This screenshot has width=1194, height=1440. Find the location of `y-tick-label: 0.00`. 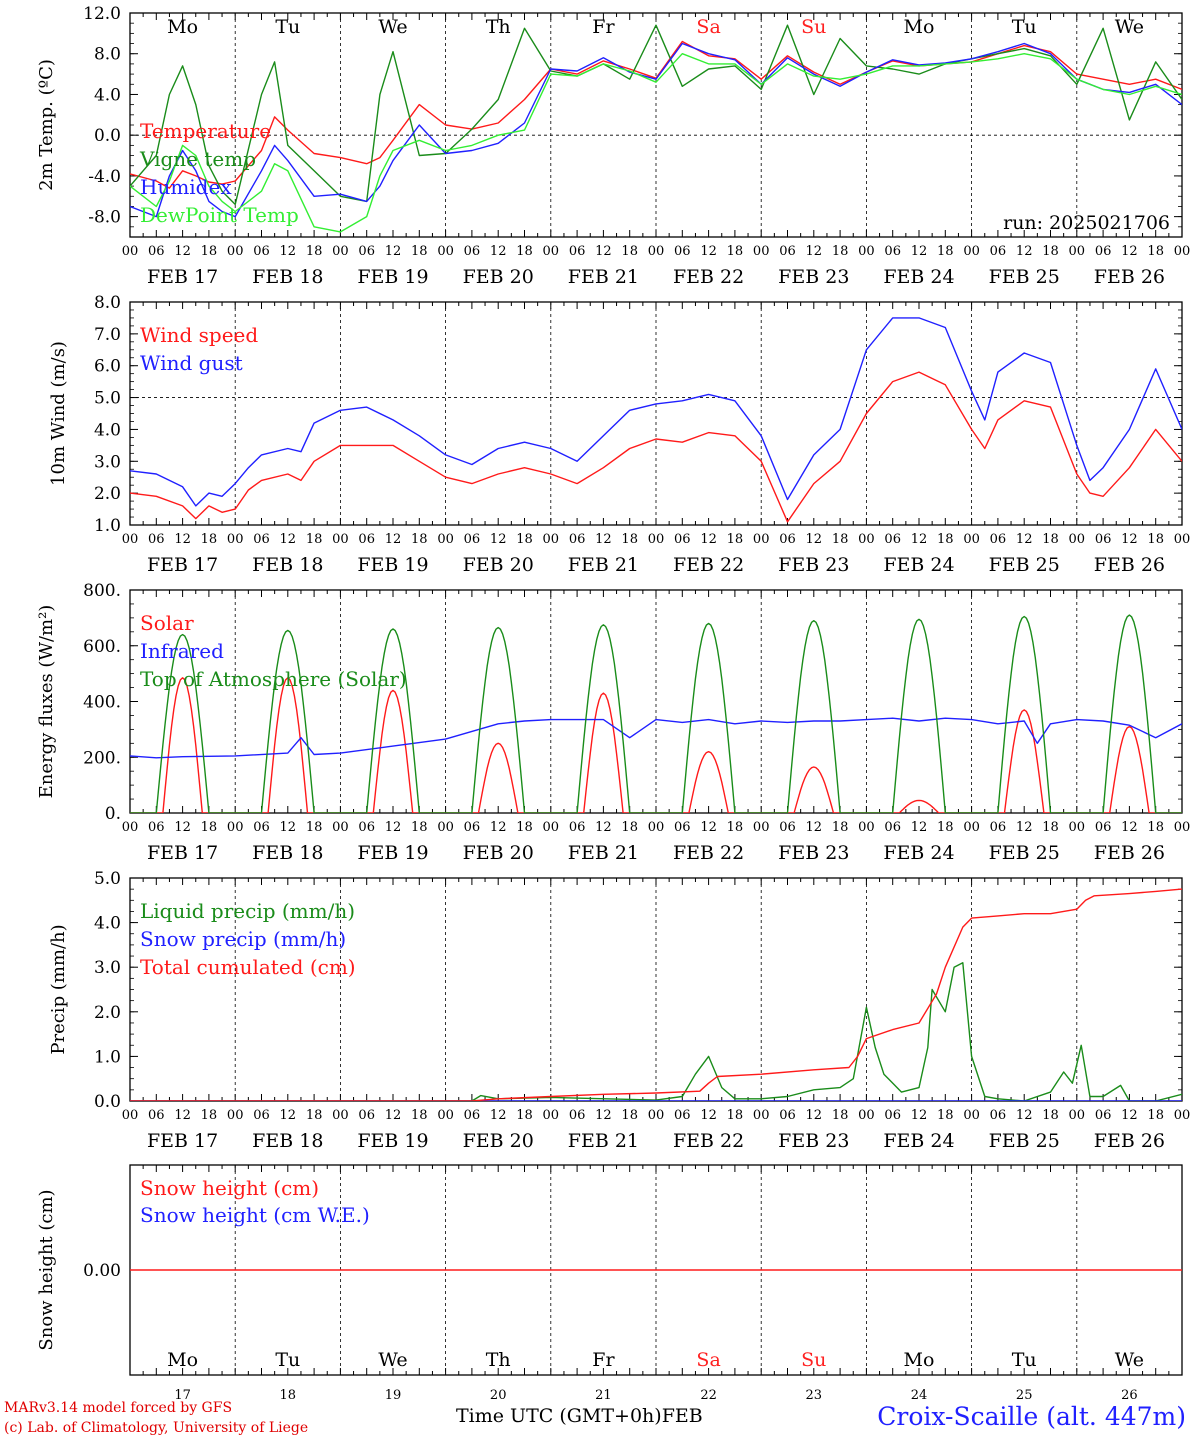

y-tick-label: 0.00 is located at coordinates (102, 1271).